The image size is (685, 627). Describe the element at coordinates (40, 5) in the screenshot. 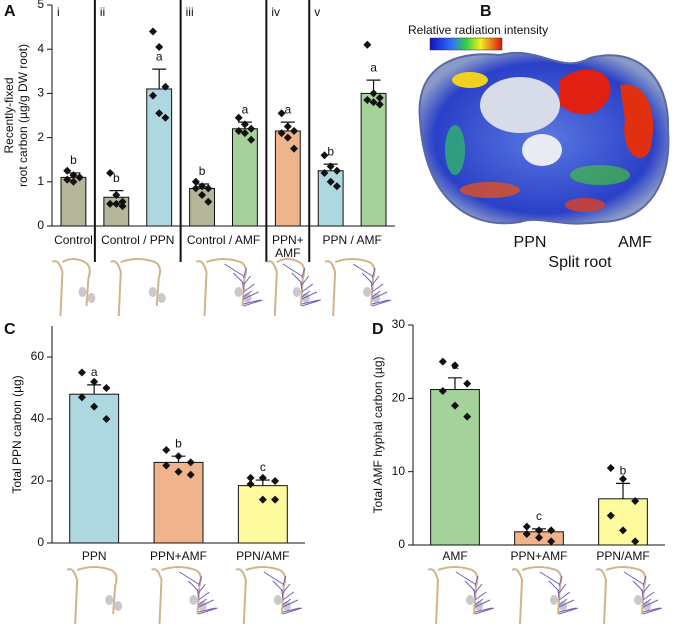

I see `y-tick-label: 5` at that location.